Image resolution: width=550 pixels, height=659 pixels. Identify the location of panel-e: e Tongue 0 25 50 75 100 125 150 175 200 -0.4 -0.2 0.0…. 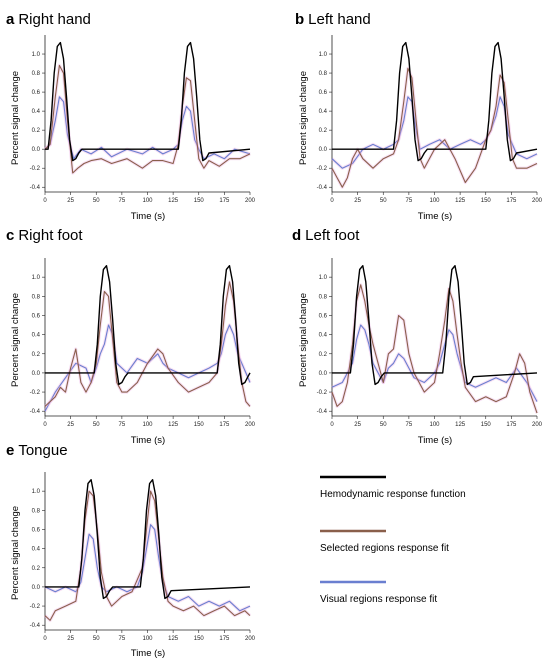
(131, 550).